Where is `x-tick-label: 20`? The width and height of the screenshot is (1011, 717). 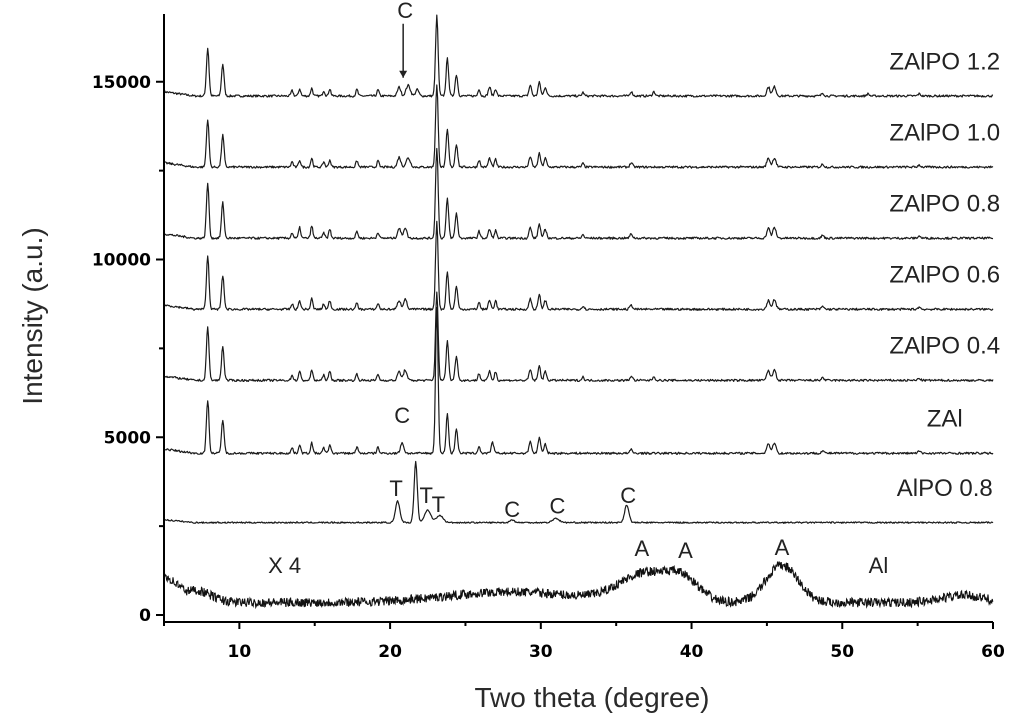
x-tick-label: 20 is located at coordinates (390, 652).